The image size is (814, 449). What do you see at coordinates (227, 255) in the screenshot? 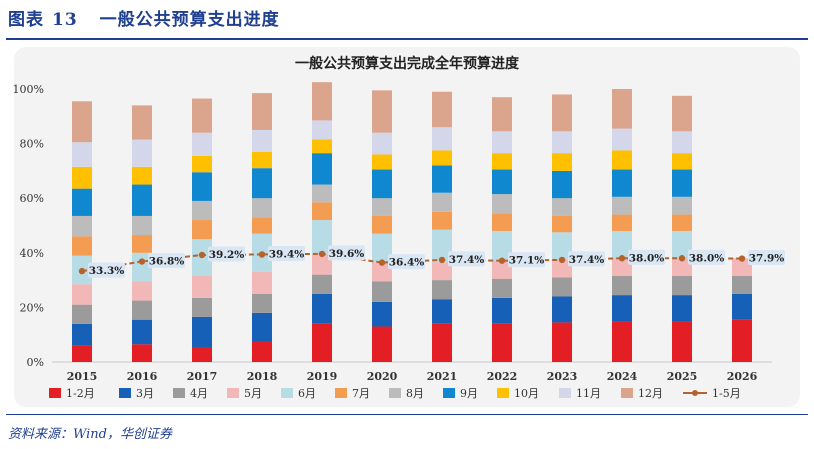
I see `data-label: 39.2%` at bounding box center [227, 255].